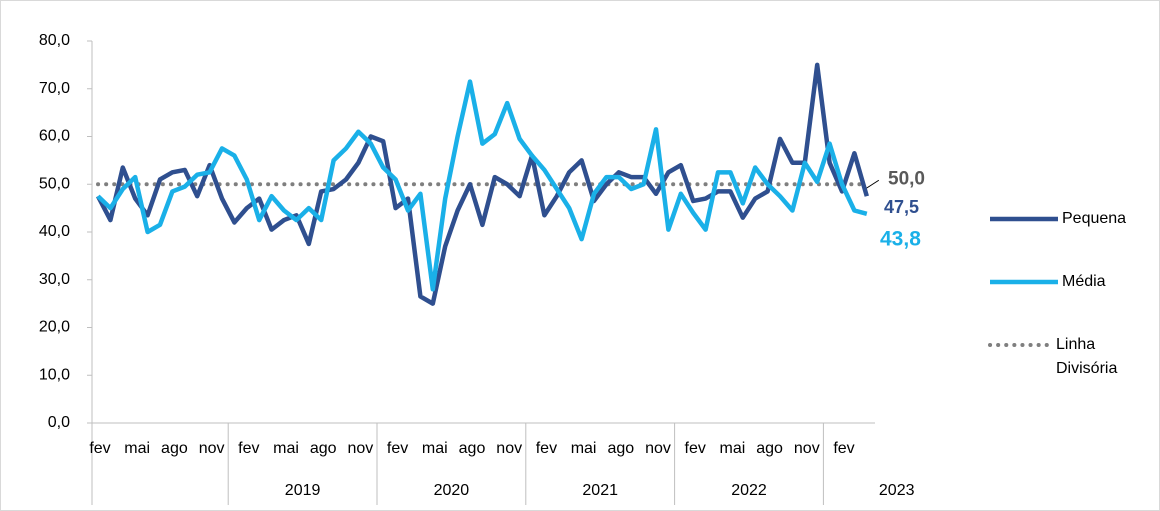 The width and height of the screenshot is (1160, 511). What do you see at coordinates (900, 239) in the screenshot?
I see `end-label: 43,8` at bounding box center [900, 239].